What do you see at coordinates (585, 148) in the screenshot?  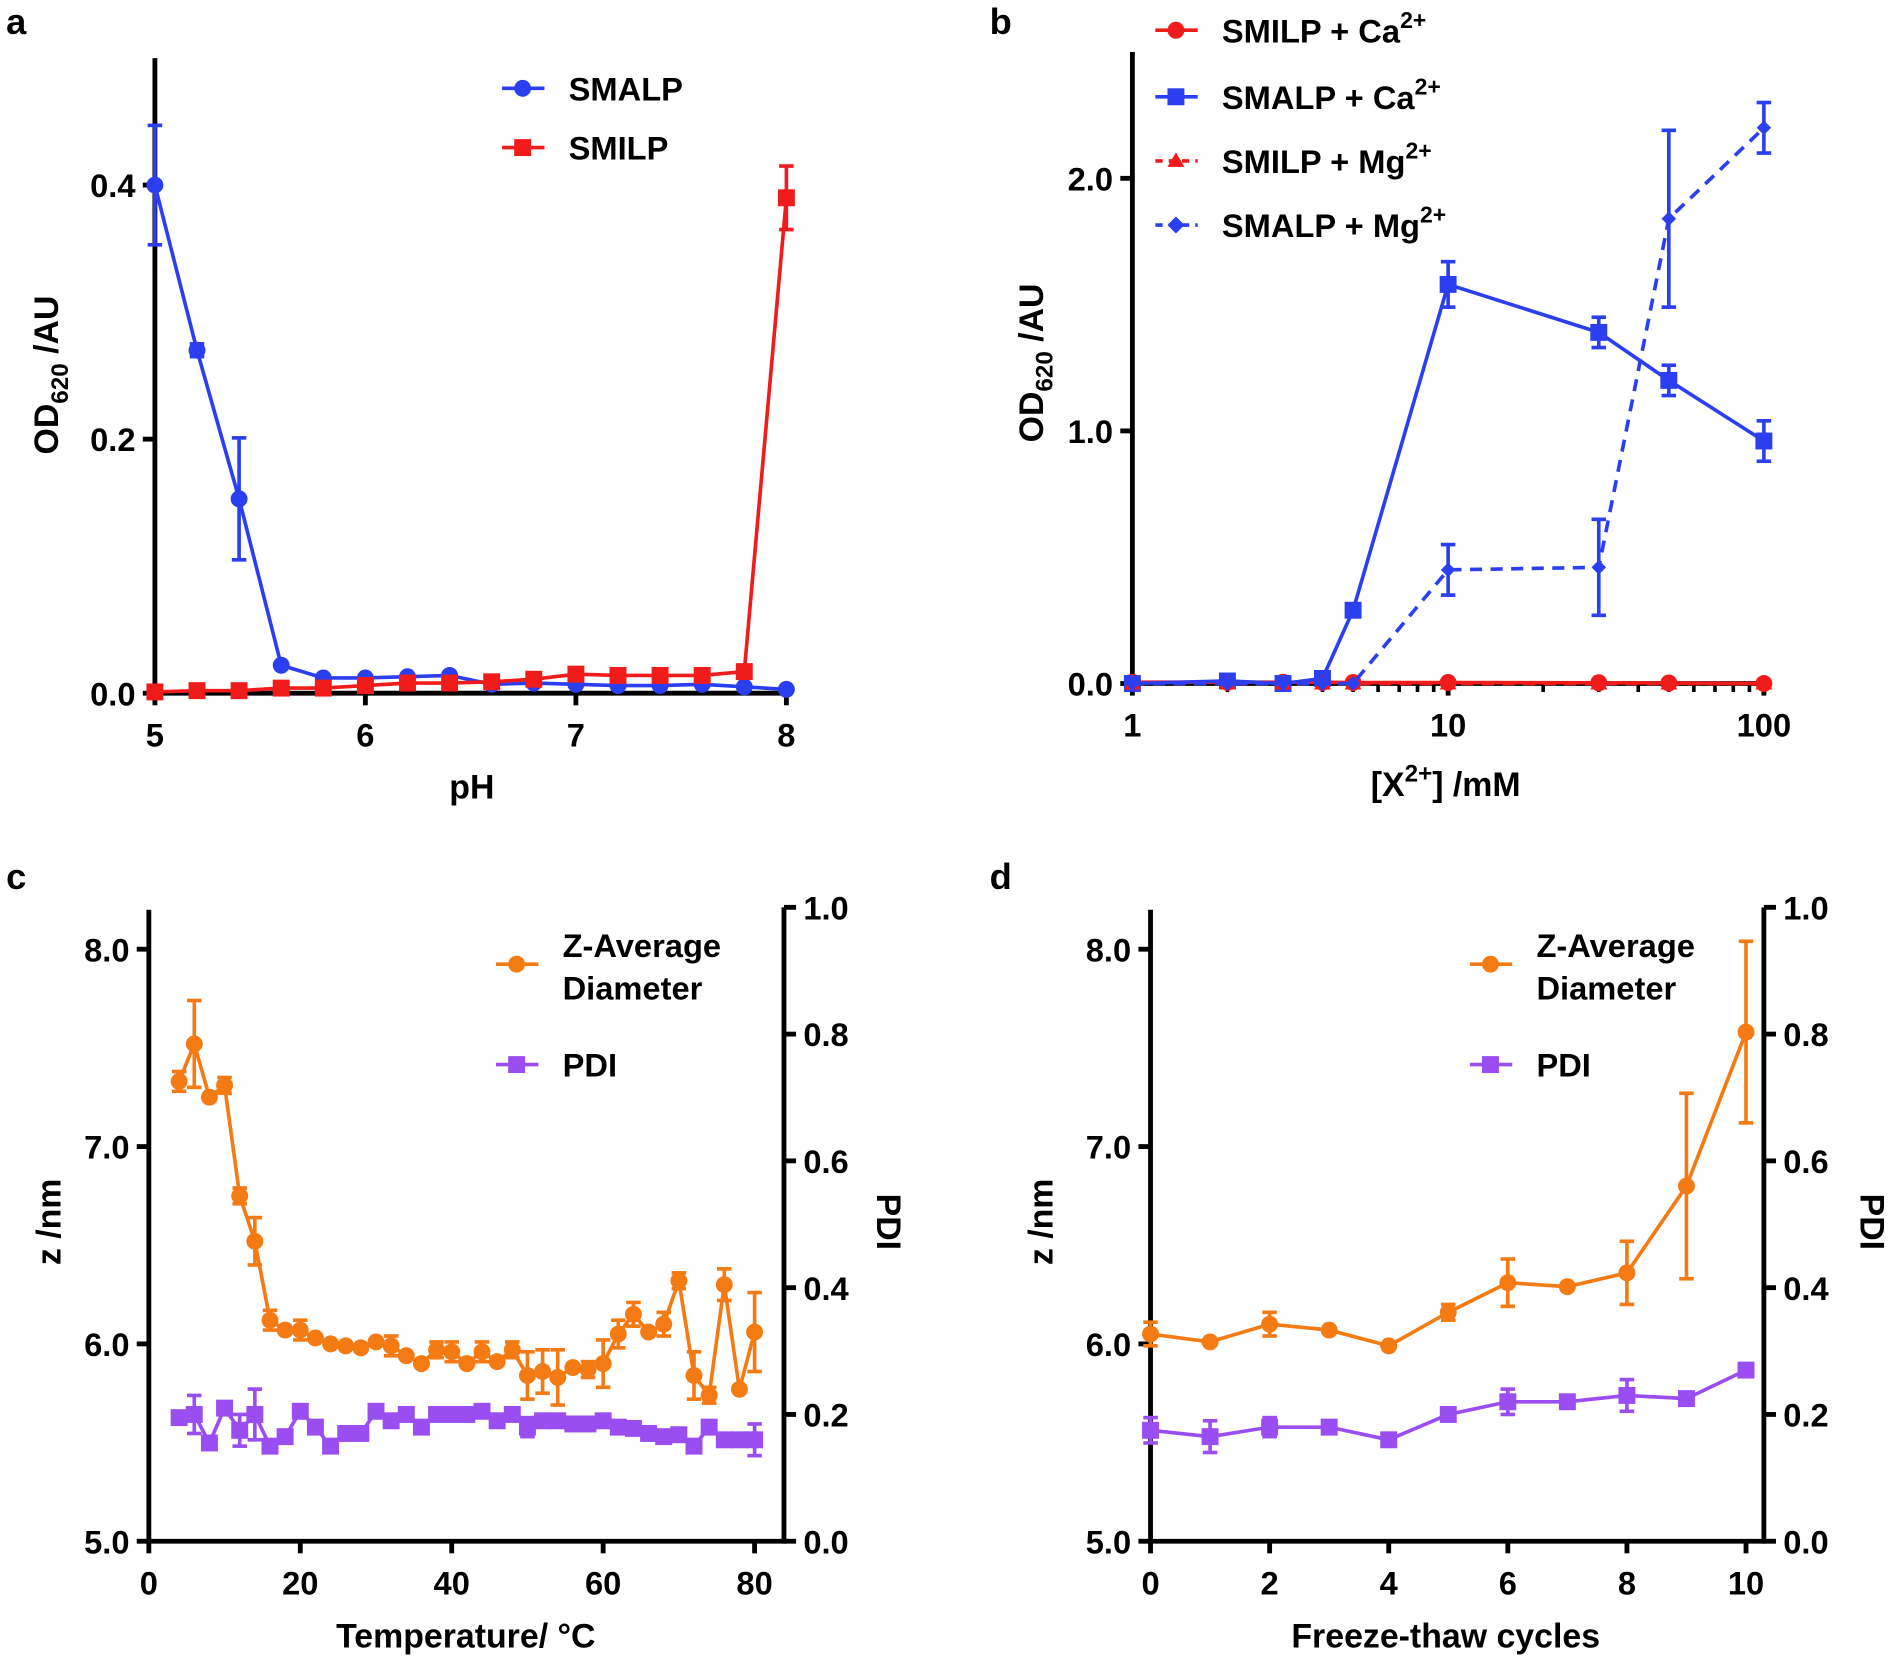 I see `legend-entry: SMILP` at bounding box center [585, 148].